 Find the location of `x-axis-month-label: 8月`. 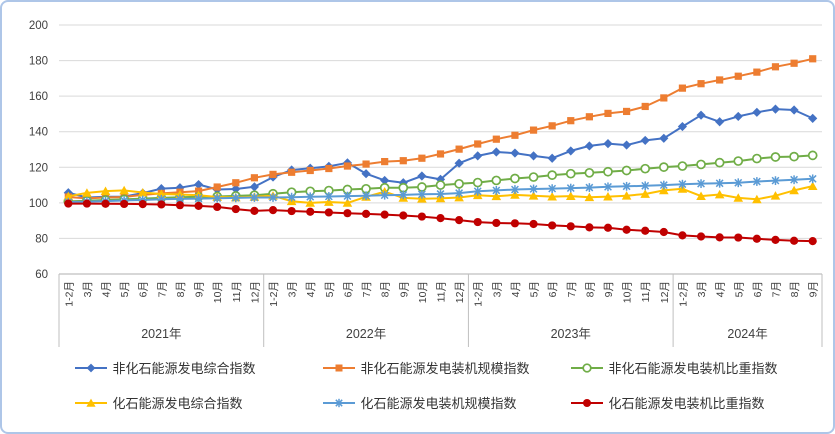

x-axis-month-label: 8月 is located at coordinates (590, 289).